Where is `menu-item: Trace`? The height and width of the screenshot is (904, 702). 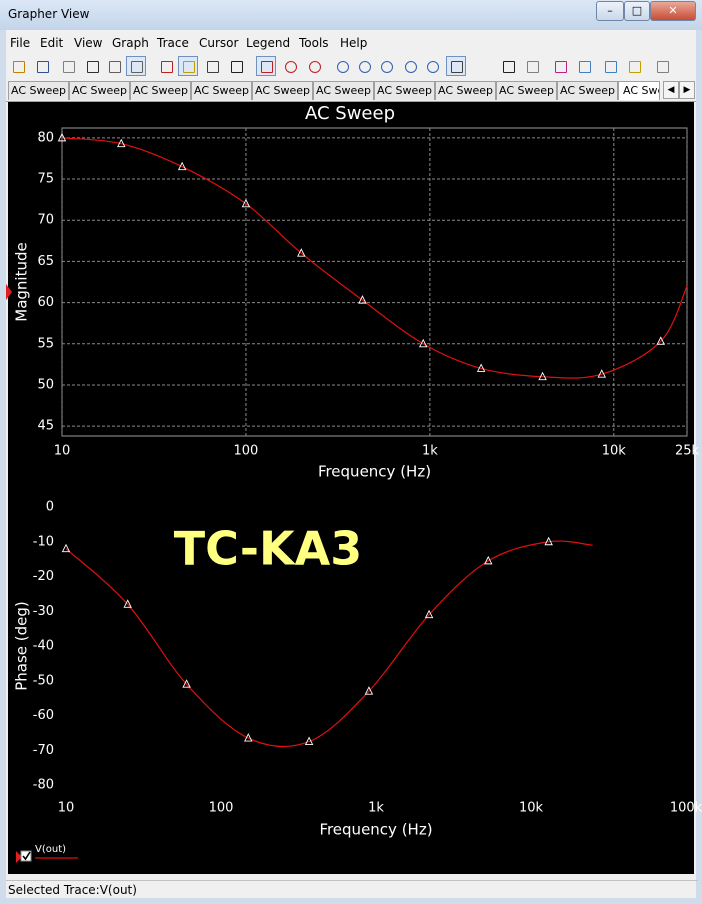 menu-item: Trace is located at coordinates (173, 43).